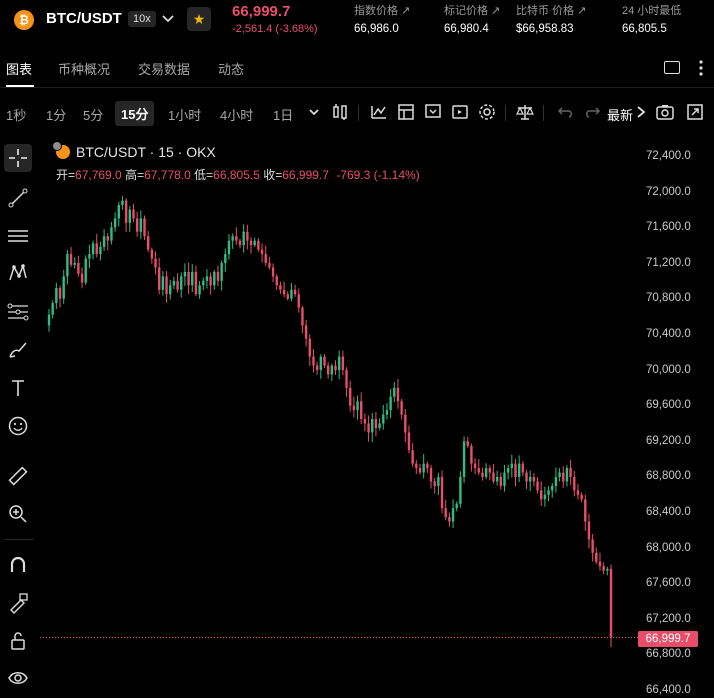  I want to click on indicators-icon, so click(379, 112).